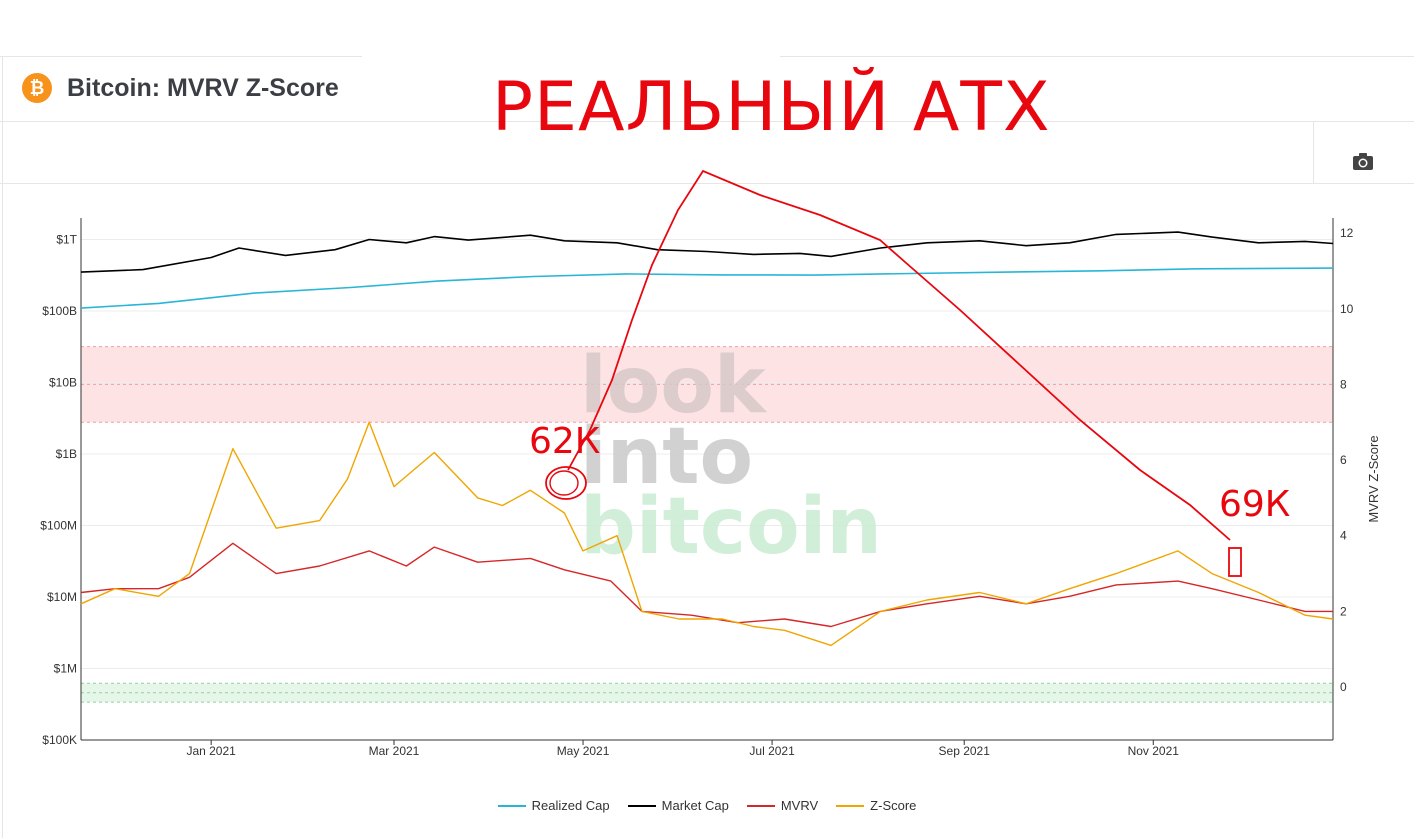 Image resolution: width=1414 pixels, height=838 pixels. What do you see at coordinates (1313, 152) in the screenshot?
I see `toolbar-divider` at bounding box center [1313, 152].